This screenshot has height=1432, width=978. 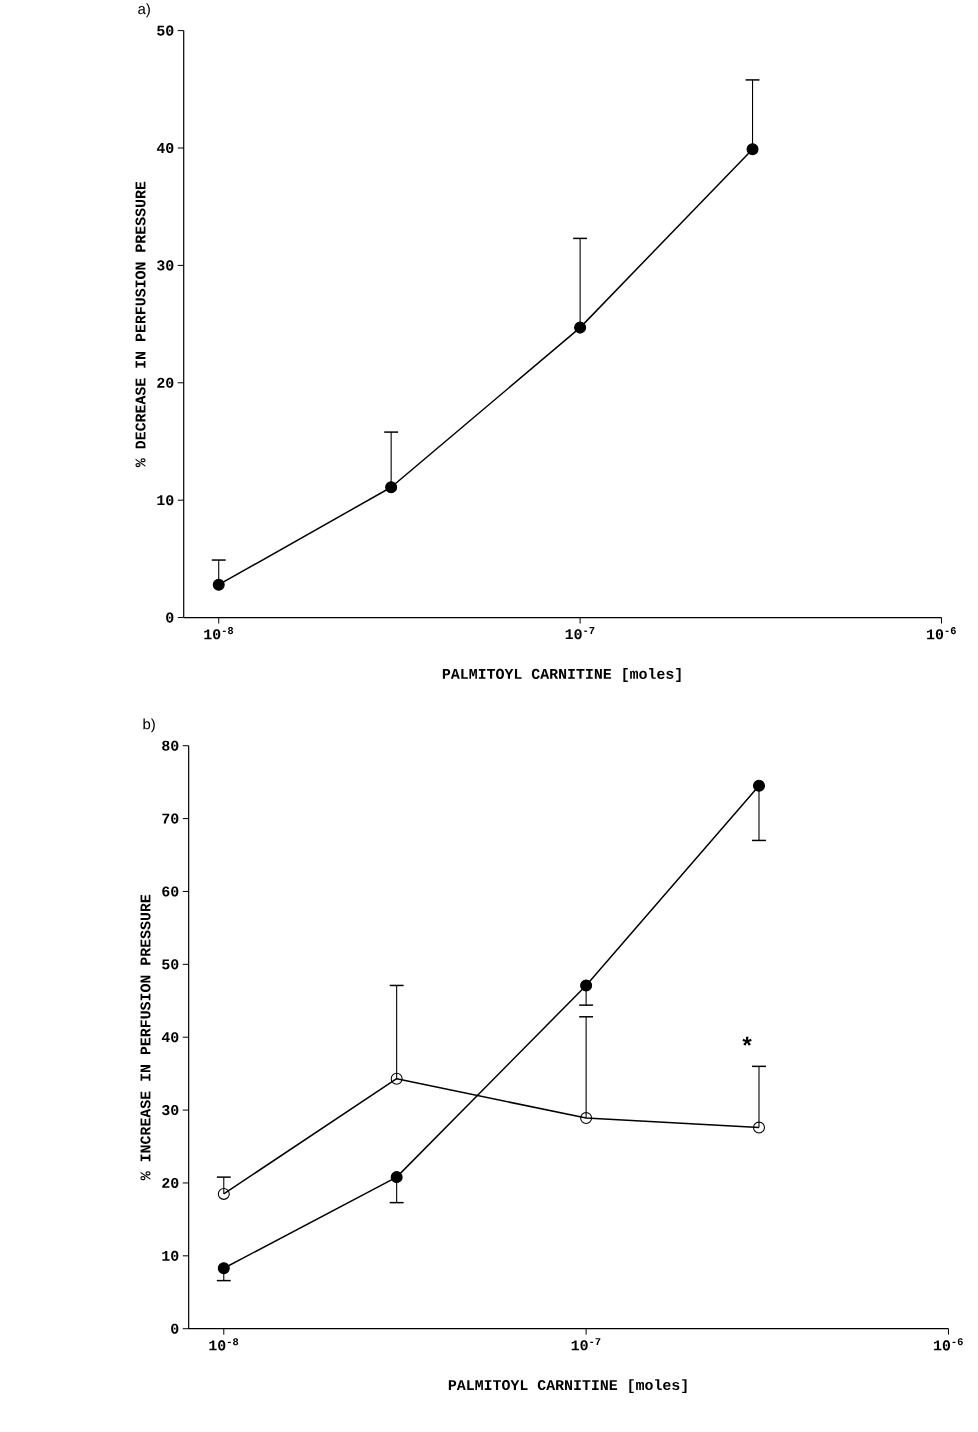 I want to click on annotation: *, so click(x=747, y=1041).